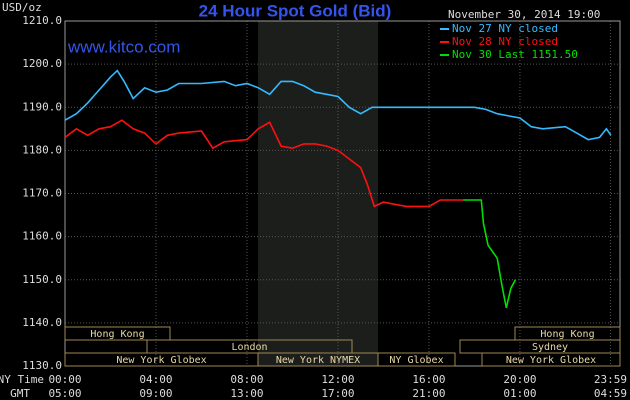  What do you see at coordinates (42, 279) in the screenshot?
I see `y-tick-label: 1150.0` at bounding box center [42, 279].